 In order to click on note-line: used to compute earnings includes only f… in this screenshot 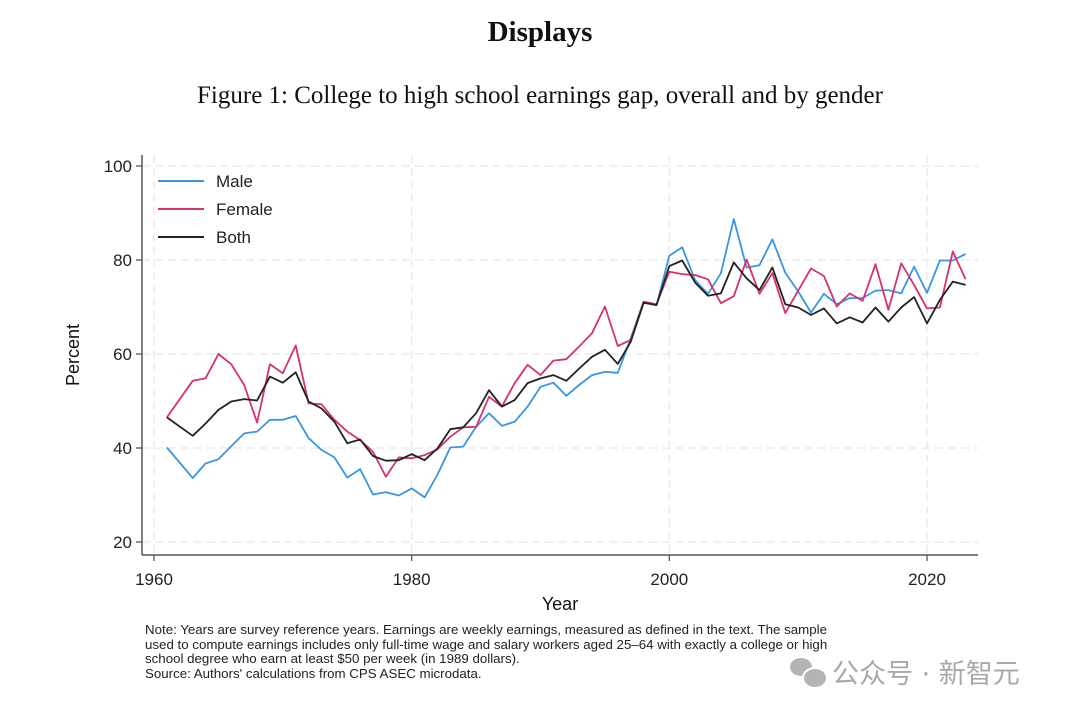, I will do `click(486, 644)`.